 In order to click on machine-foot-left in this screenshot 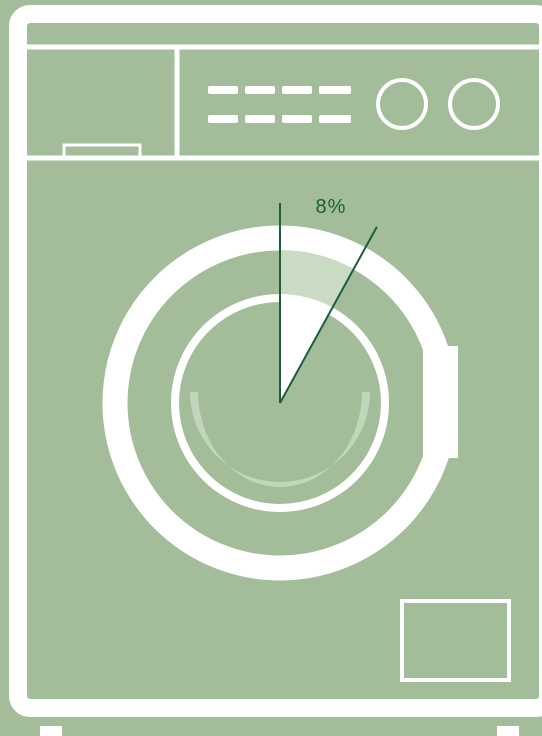, I will do `click(51, 731)`.